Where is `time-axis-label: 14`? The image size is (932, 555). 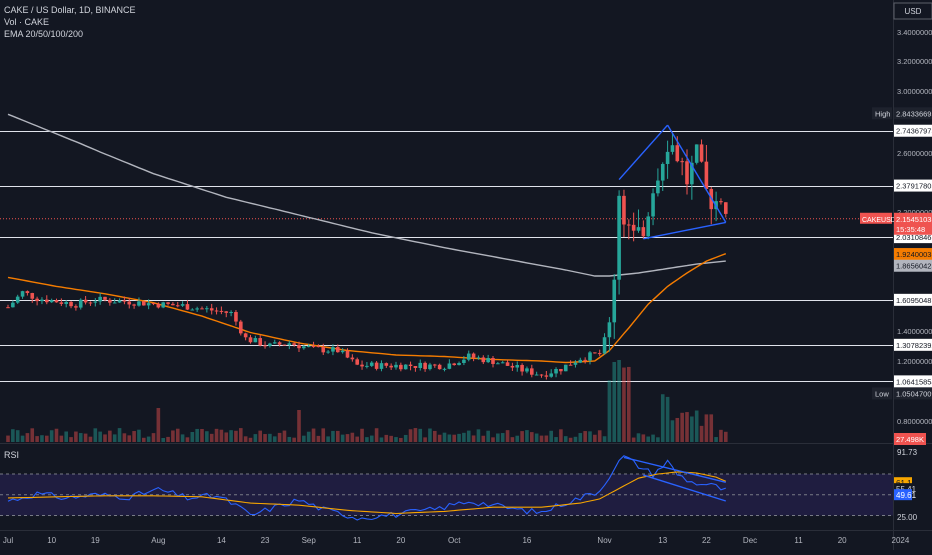 time-axis-label: 14 is located at coordinates (221, 540).